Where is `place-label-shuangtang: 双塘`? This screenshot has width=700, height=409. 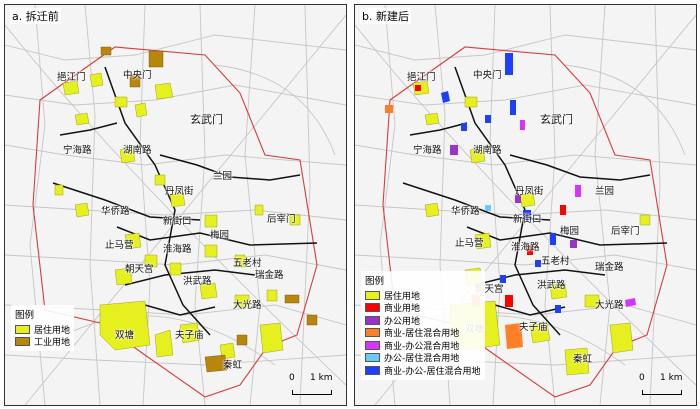 place-label-shuangtang: 双塘 is located at coordinates (125, 335).